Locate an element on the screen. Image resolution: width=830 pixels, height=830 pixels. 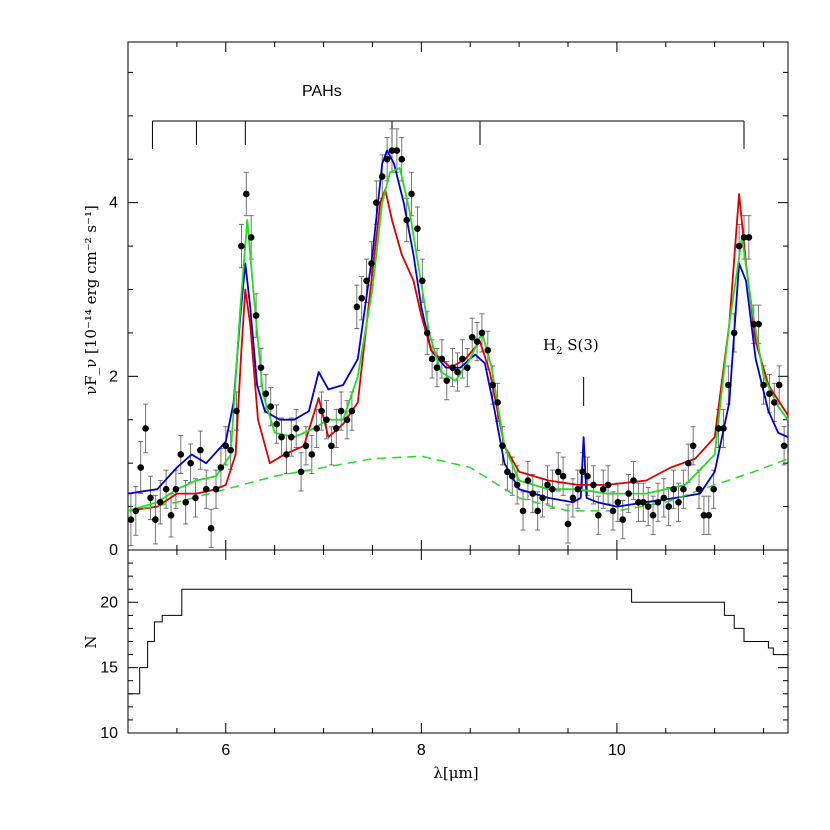
spectrum-y-tick-label: 0 is located at coordinates (113, 550).